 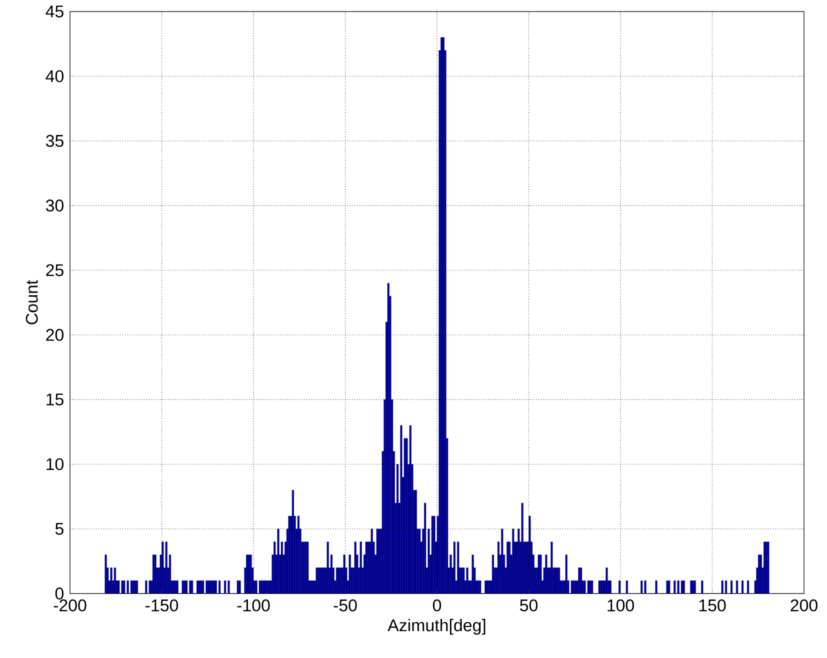 What do you see at coordinates (55, 270) in the screenshot?
I see `y-tick-label: 25` at bounding box center [55, 270].